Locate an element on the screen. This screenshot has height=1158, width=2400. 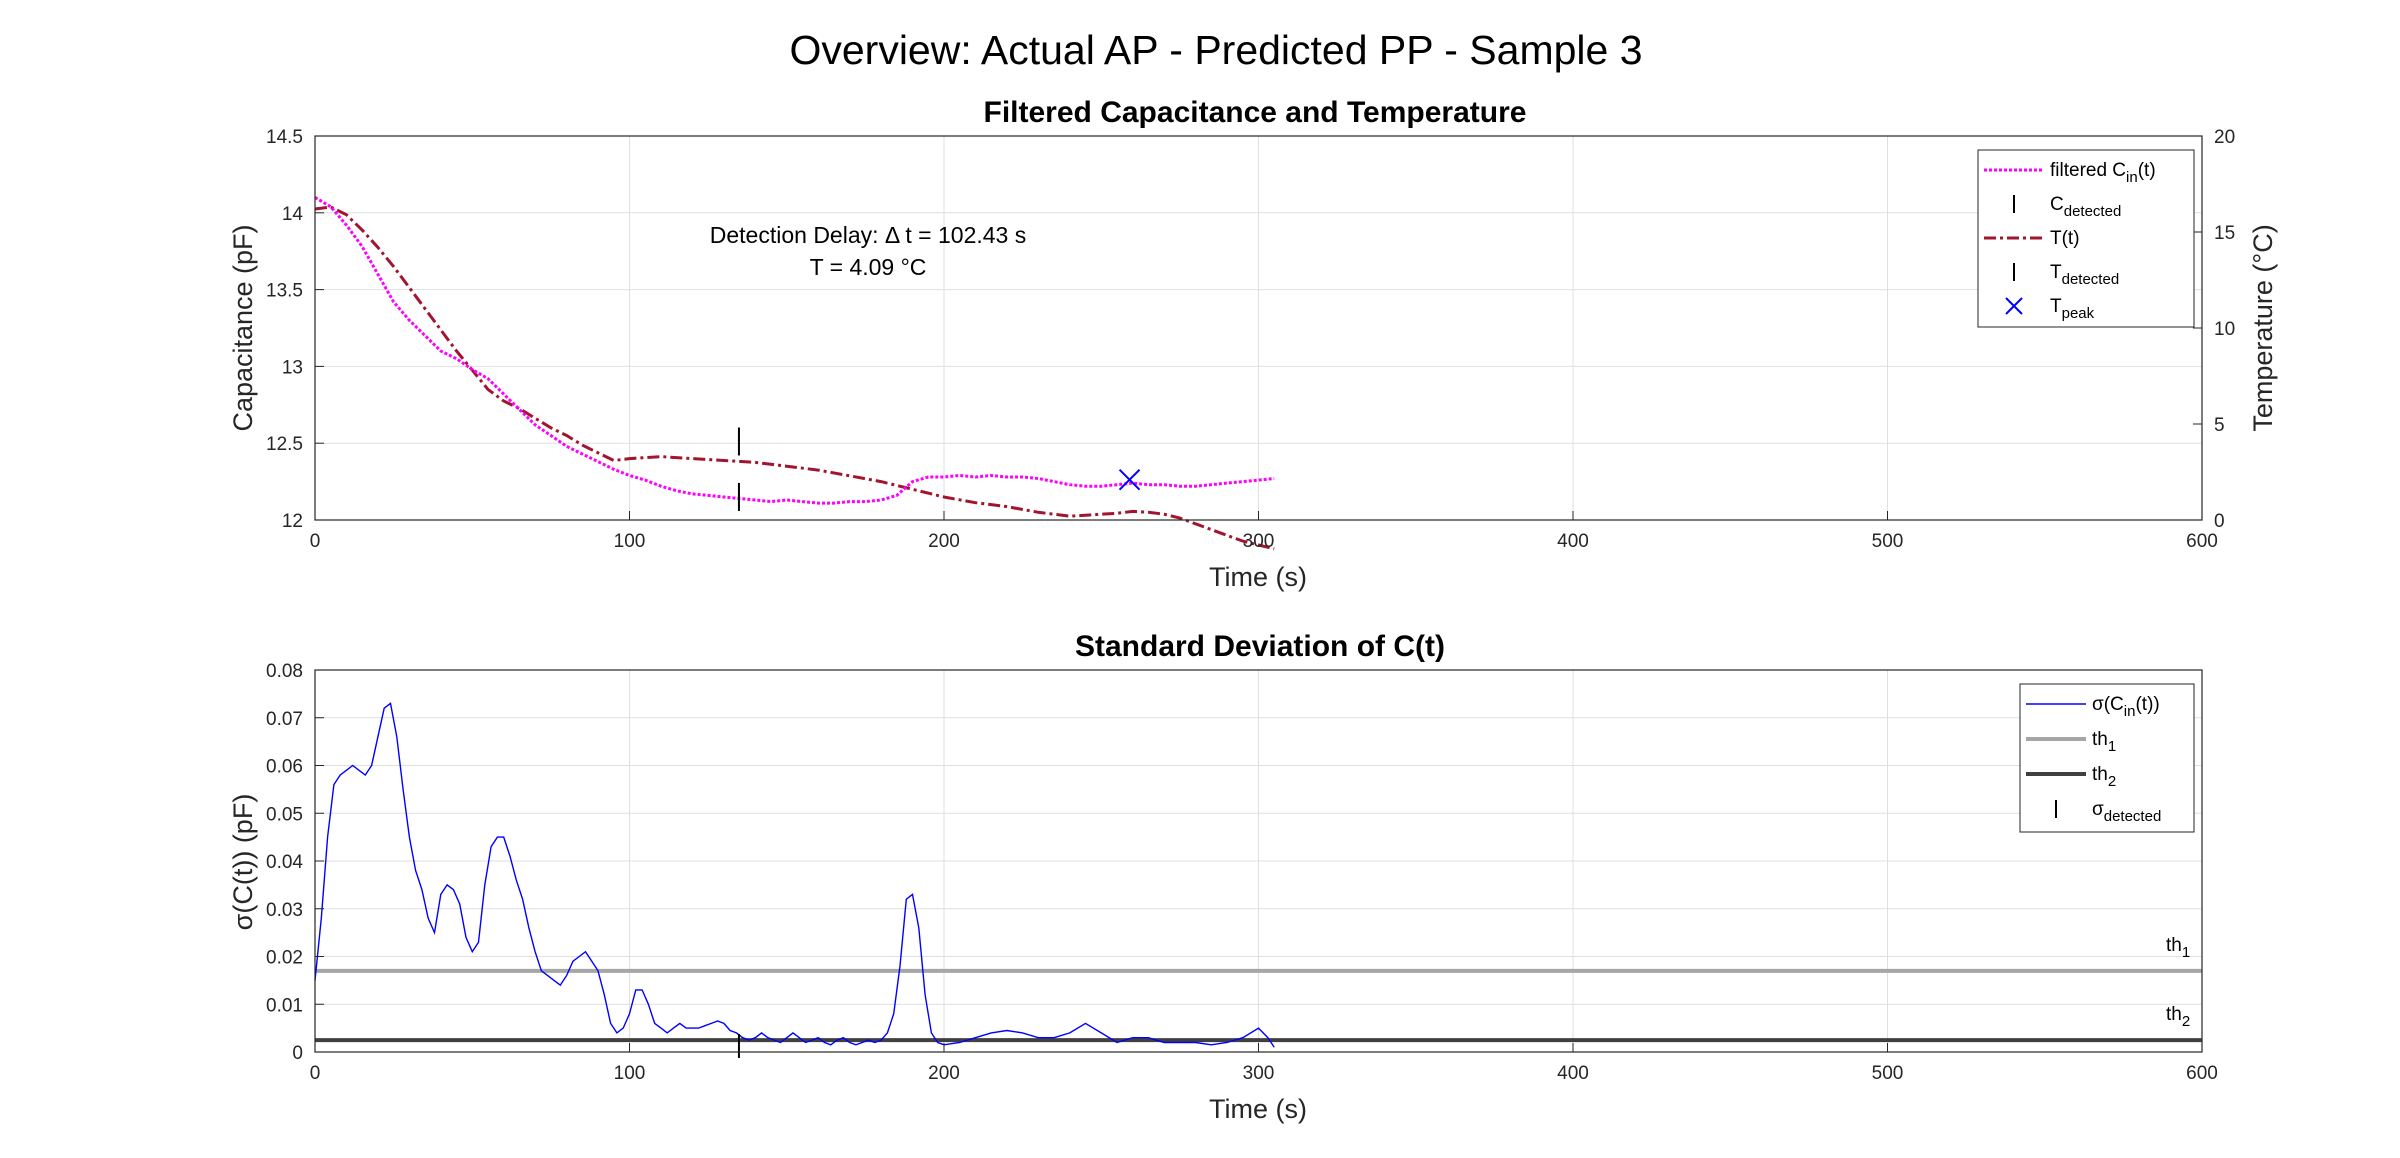
plot2-xtick-label: 200 is located at coordinates (944, 1073).